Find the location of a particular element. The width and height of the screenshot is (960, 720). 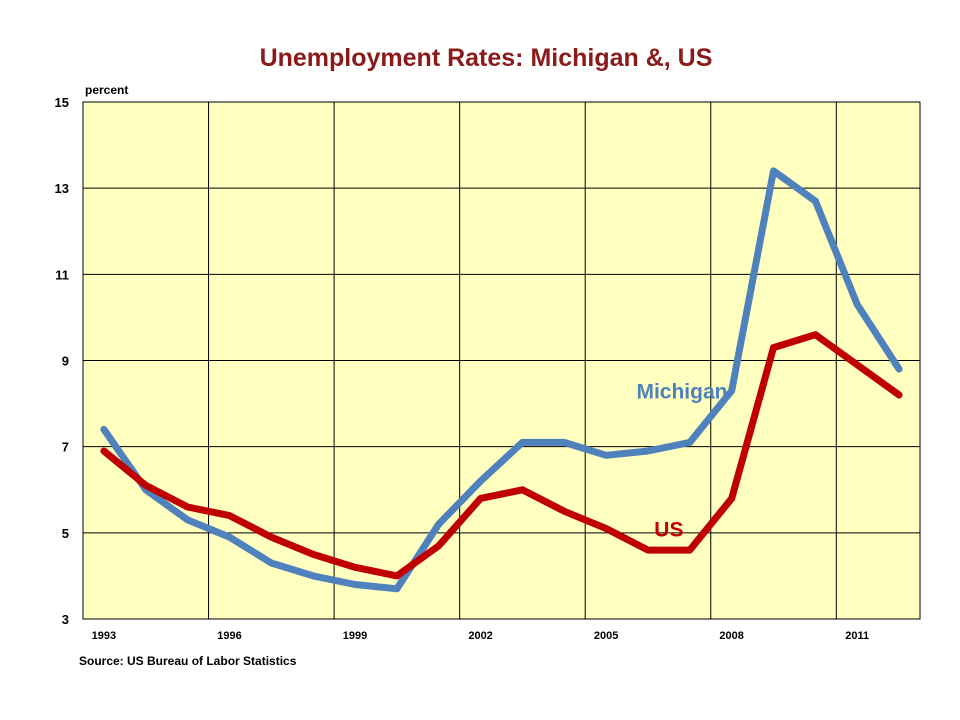

x-tick-label: 2002 is located at coordinates (480, 636).